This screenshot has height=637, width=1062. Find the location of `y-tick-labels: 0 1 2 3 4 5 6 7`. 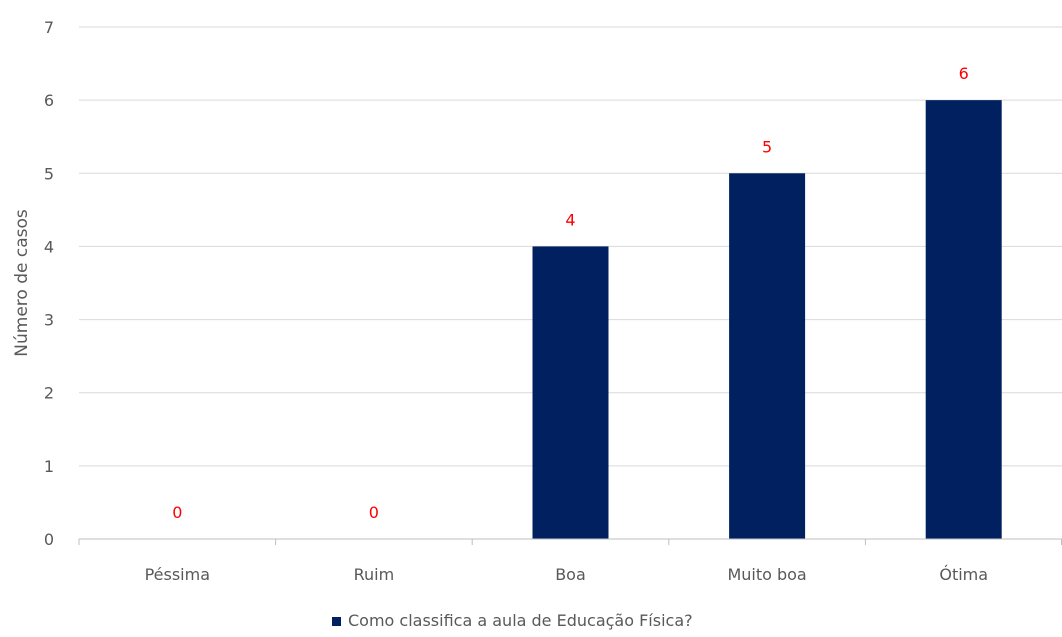

y-tick-labels: 0 1 2 3 4 5 6 7 is located at coordinates (49, 283).